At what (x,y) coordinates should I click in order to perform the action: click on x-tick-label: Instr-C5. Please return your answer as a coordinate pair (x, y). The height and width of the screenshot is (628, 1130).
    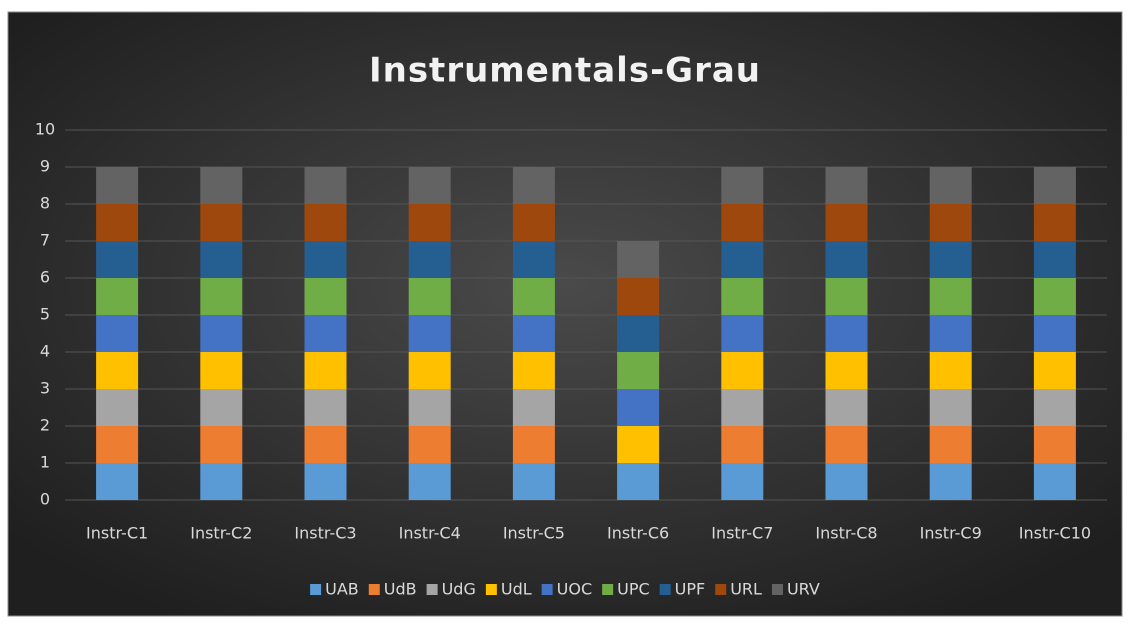
    Looking at the image, I should click on (534, 533).